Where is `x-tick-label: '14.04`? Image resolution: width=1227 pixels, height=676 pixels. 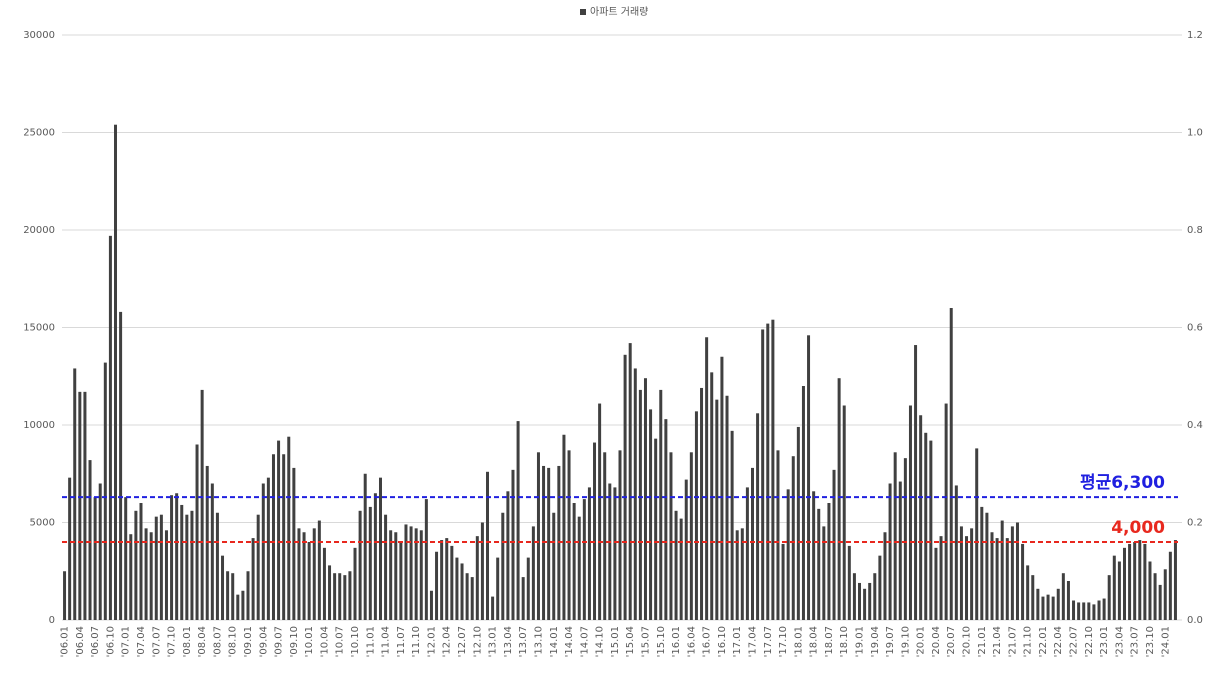
x-tick-label: '14.04 is located at coordinates (569, 641).